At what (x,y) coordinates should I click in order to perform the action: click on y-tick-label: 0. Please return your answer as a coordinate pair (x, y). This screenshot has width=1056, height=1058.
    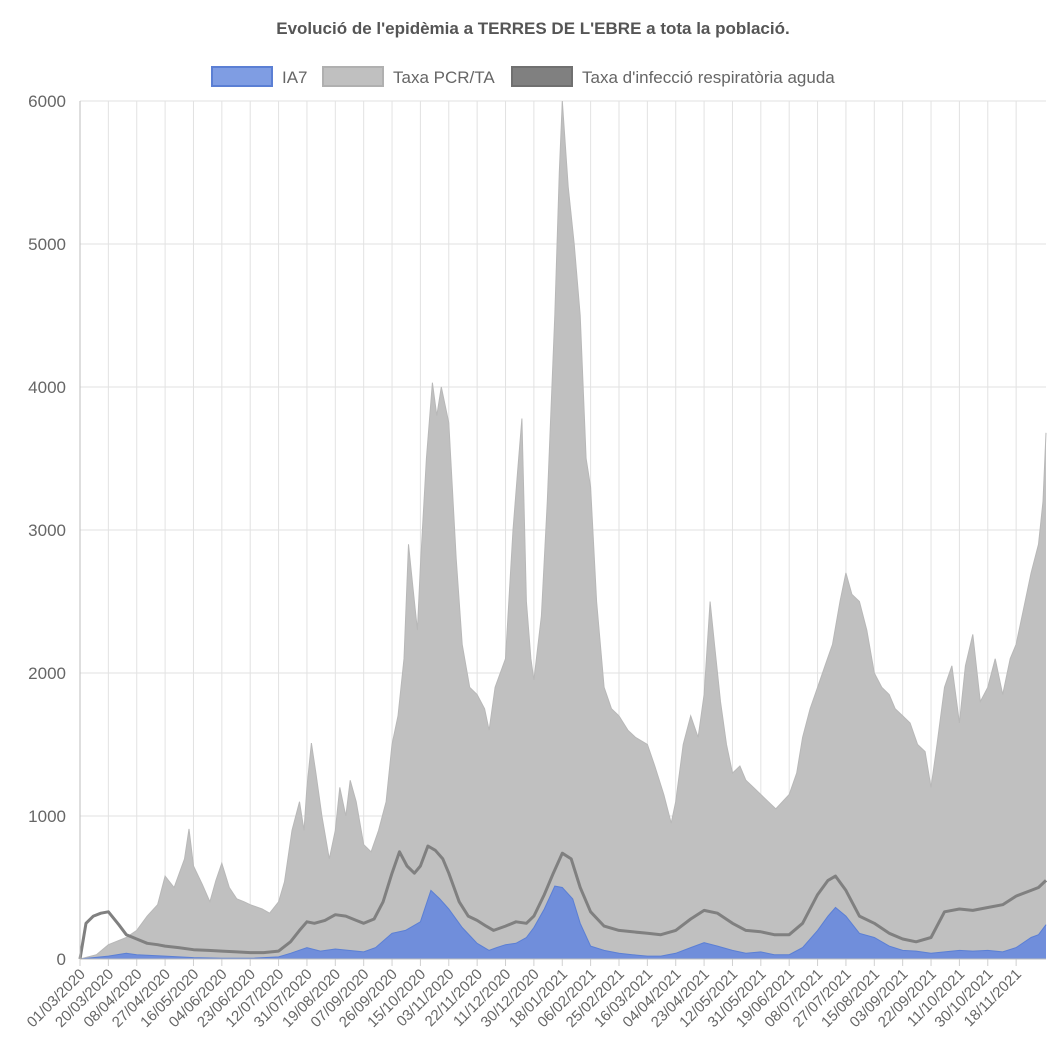
    Looking at the image, I should click on (61, 959).